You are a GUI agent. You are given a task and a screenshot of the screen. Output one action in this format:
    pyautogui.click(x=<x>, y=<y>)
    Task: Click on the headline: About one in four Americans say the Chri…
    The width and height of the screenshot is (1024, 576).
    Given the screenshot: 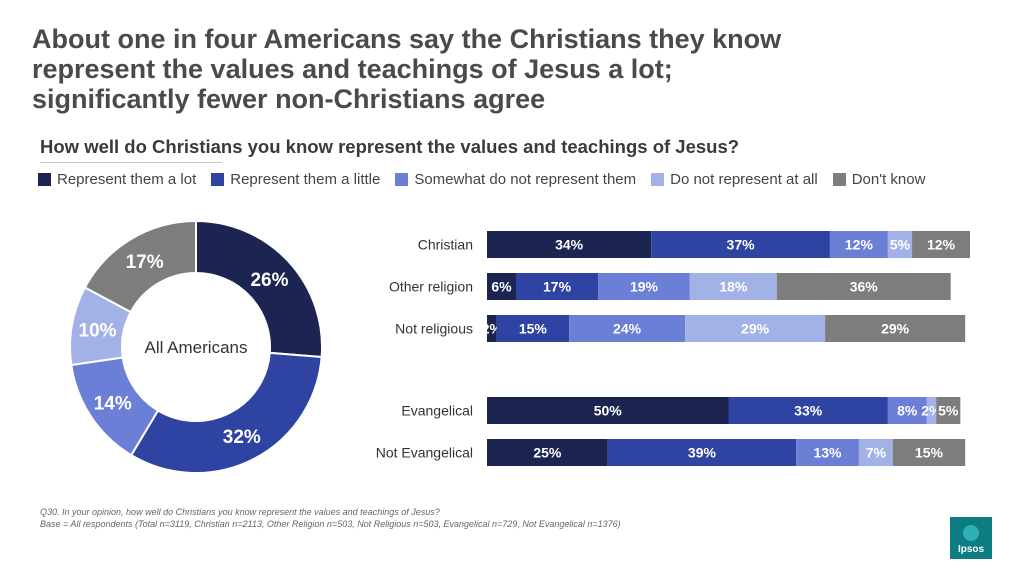 What is the action you would take?
    pyautogui.click(x=512, y=69)
    